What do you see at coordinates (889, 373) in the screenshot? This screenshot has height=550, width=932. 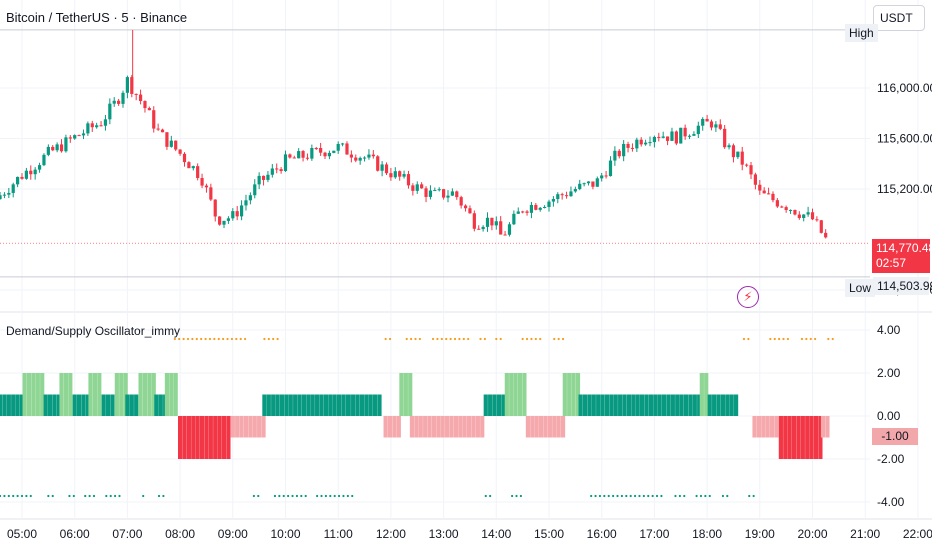 I see `osc-tick-label: 2.00` at bounding box center [889, 373].